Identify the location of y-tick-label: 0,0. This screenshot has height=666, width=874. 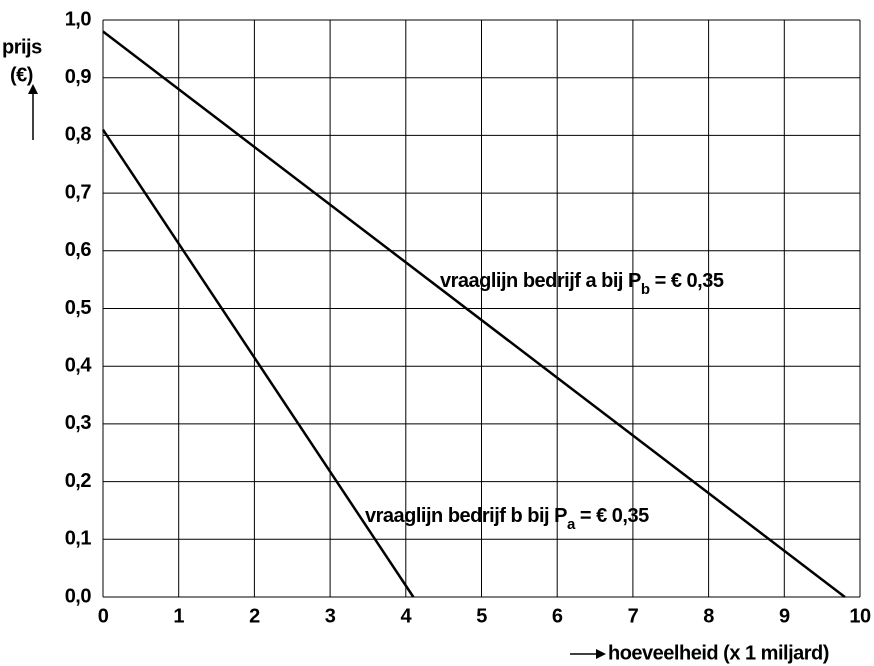
(78, 596).